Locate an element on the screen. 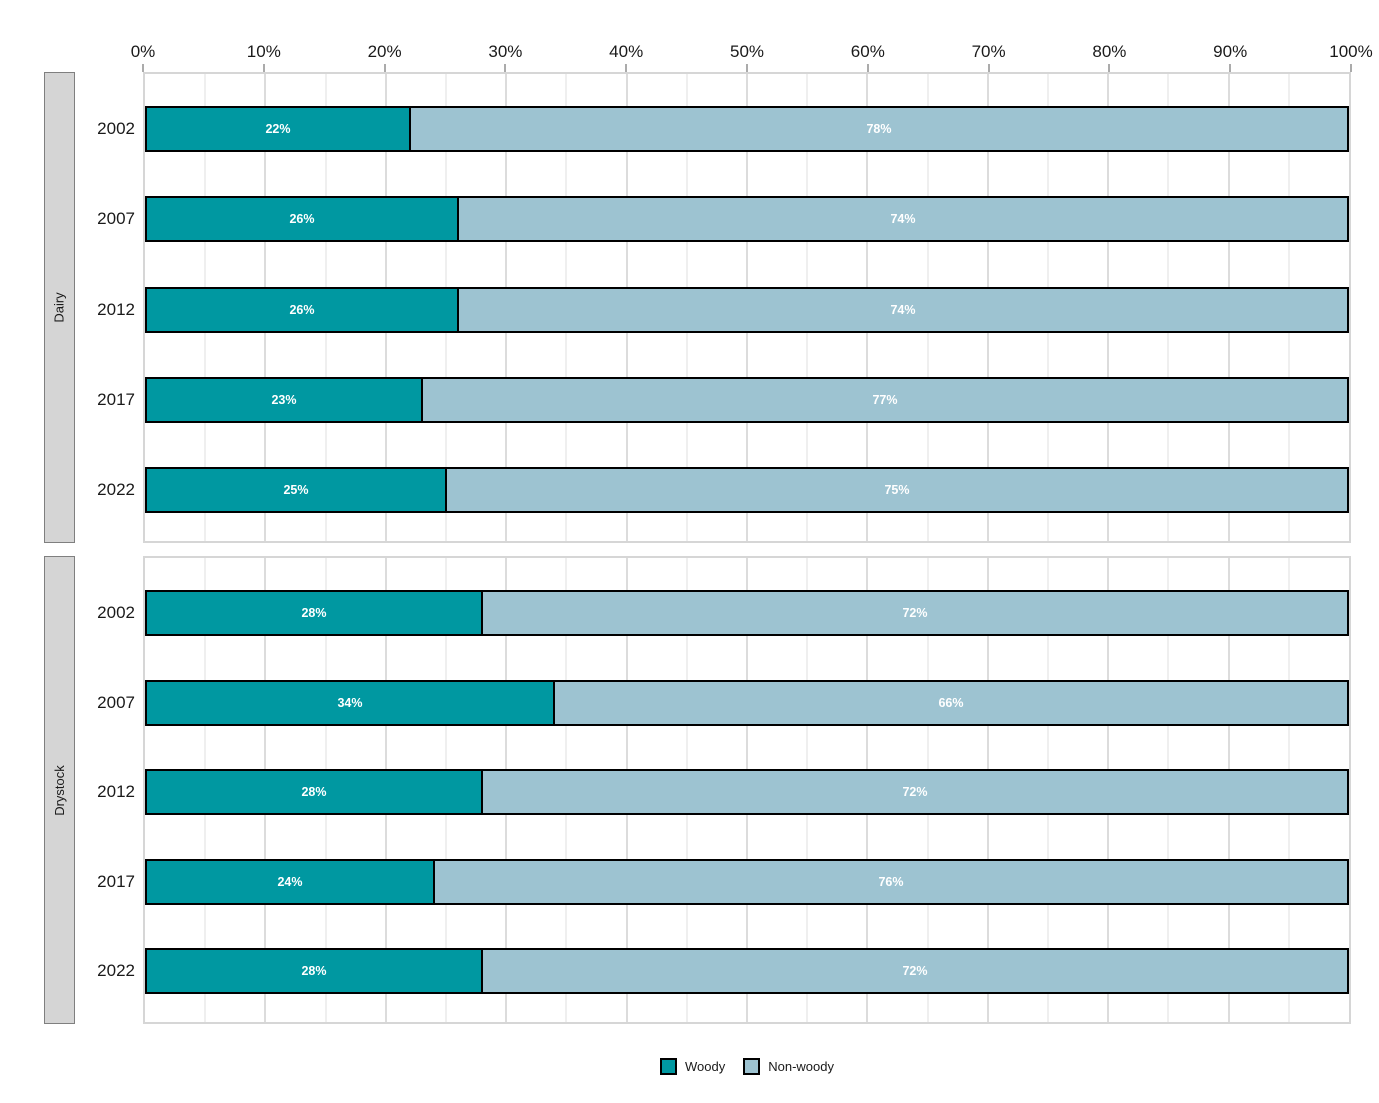 The height and width of the screenshot is (1103, 1379). legend-item-non-woody: Non-woody is located at coordinates (788, 1066).